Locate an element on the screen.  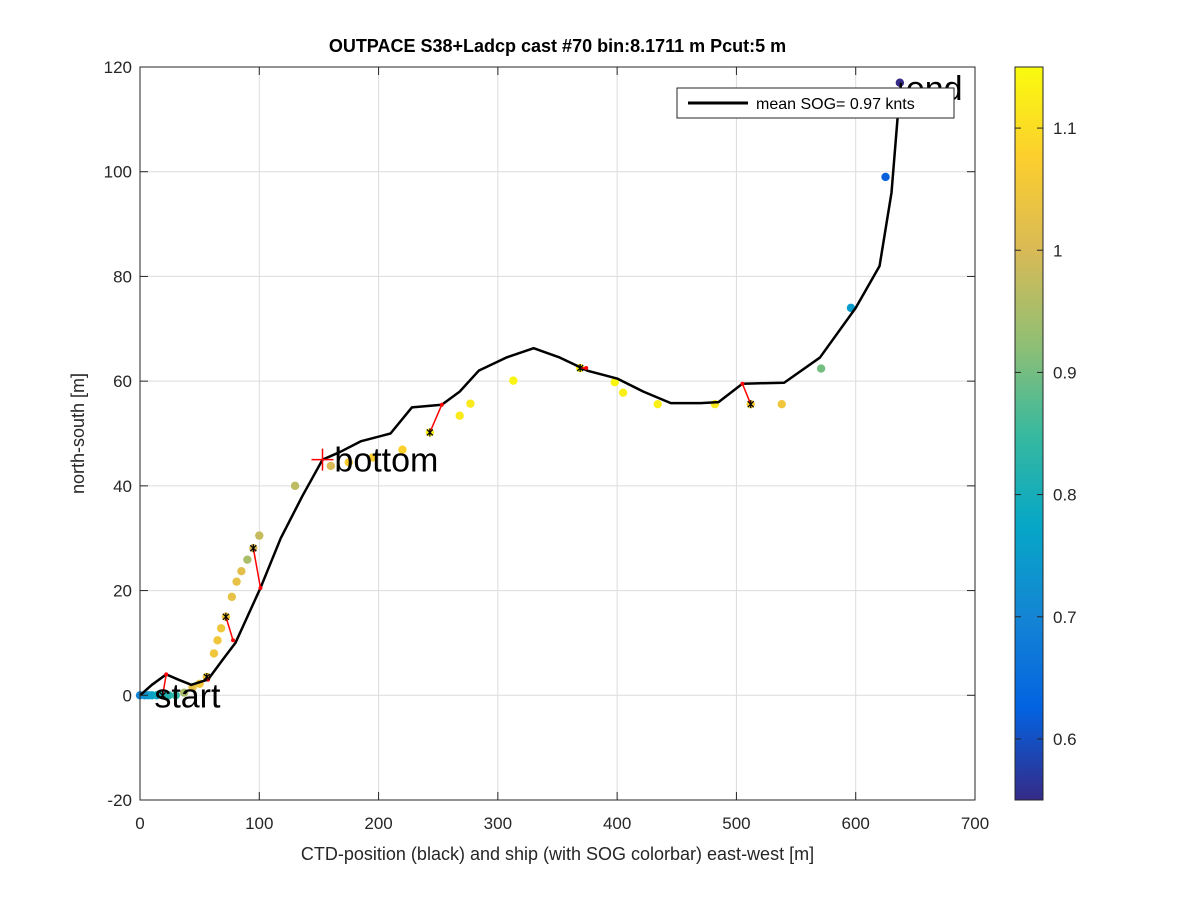
x-tick-label: 600 is located at coordinates (856, 823).